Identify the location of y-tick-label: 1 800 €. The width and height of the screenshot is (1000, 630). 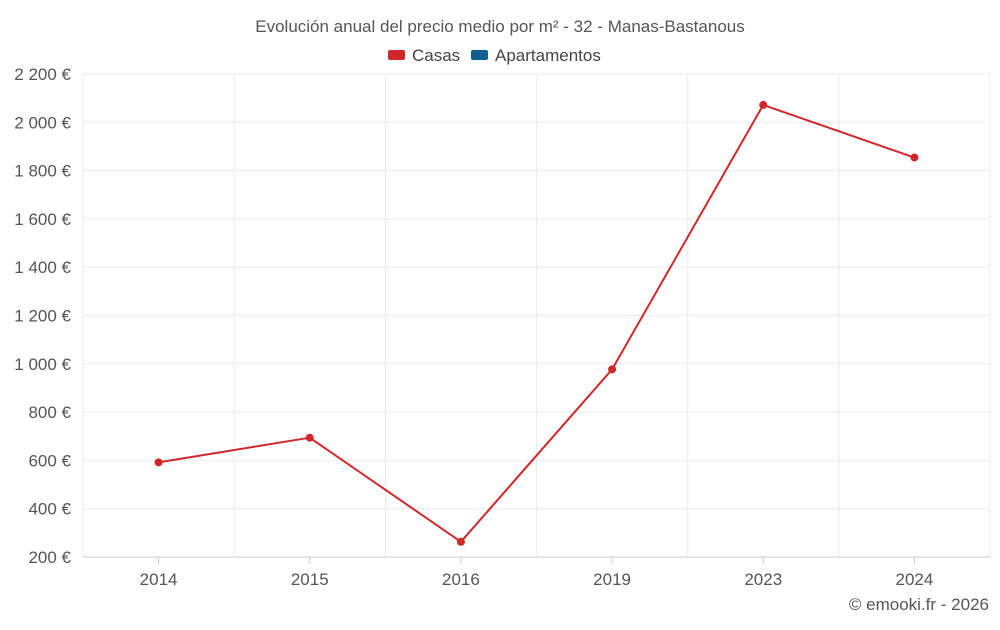
(42, 171).